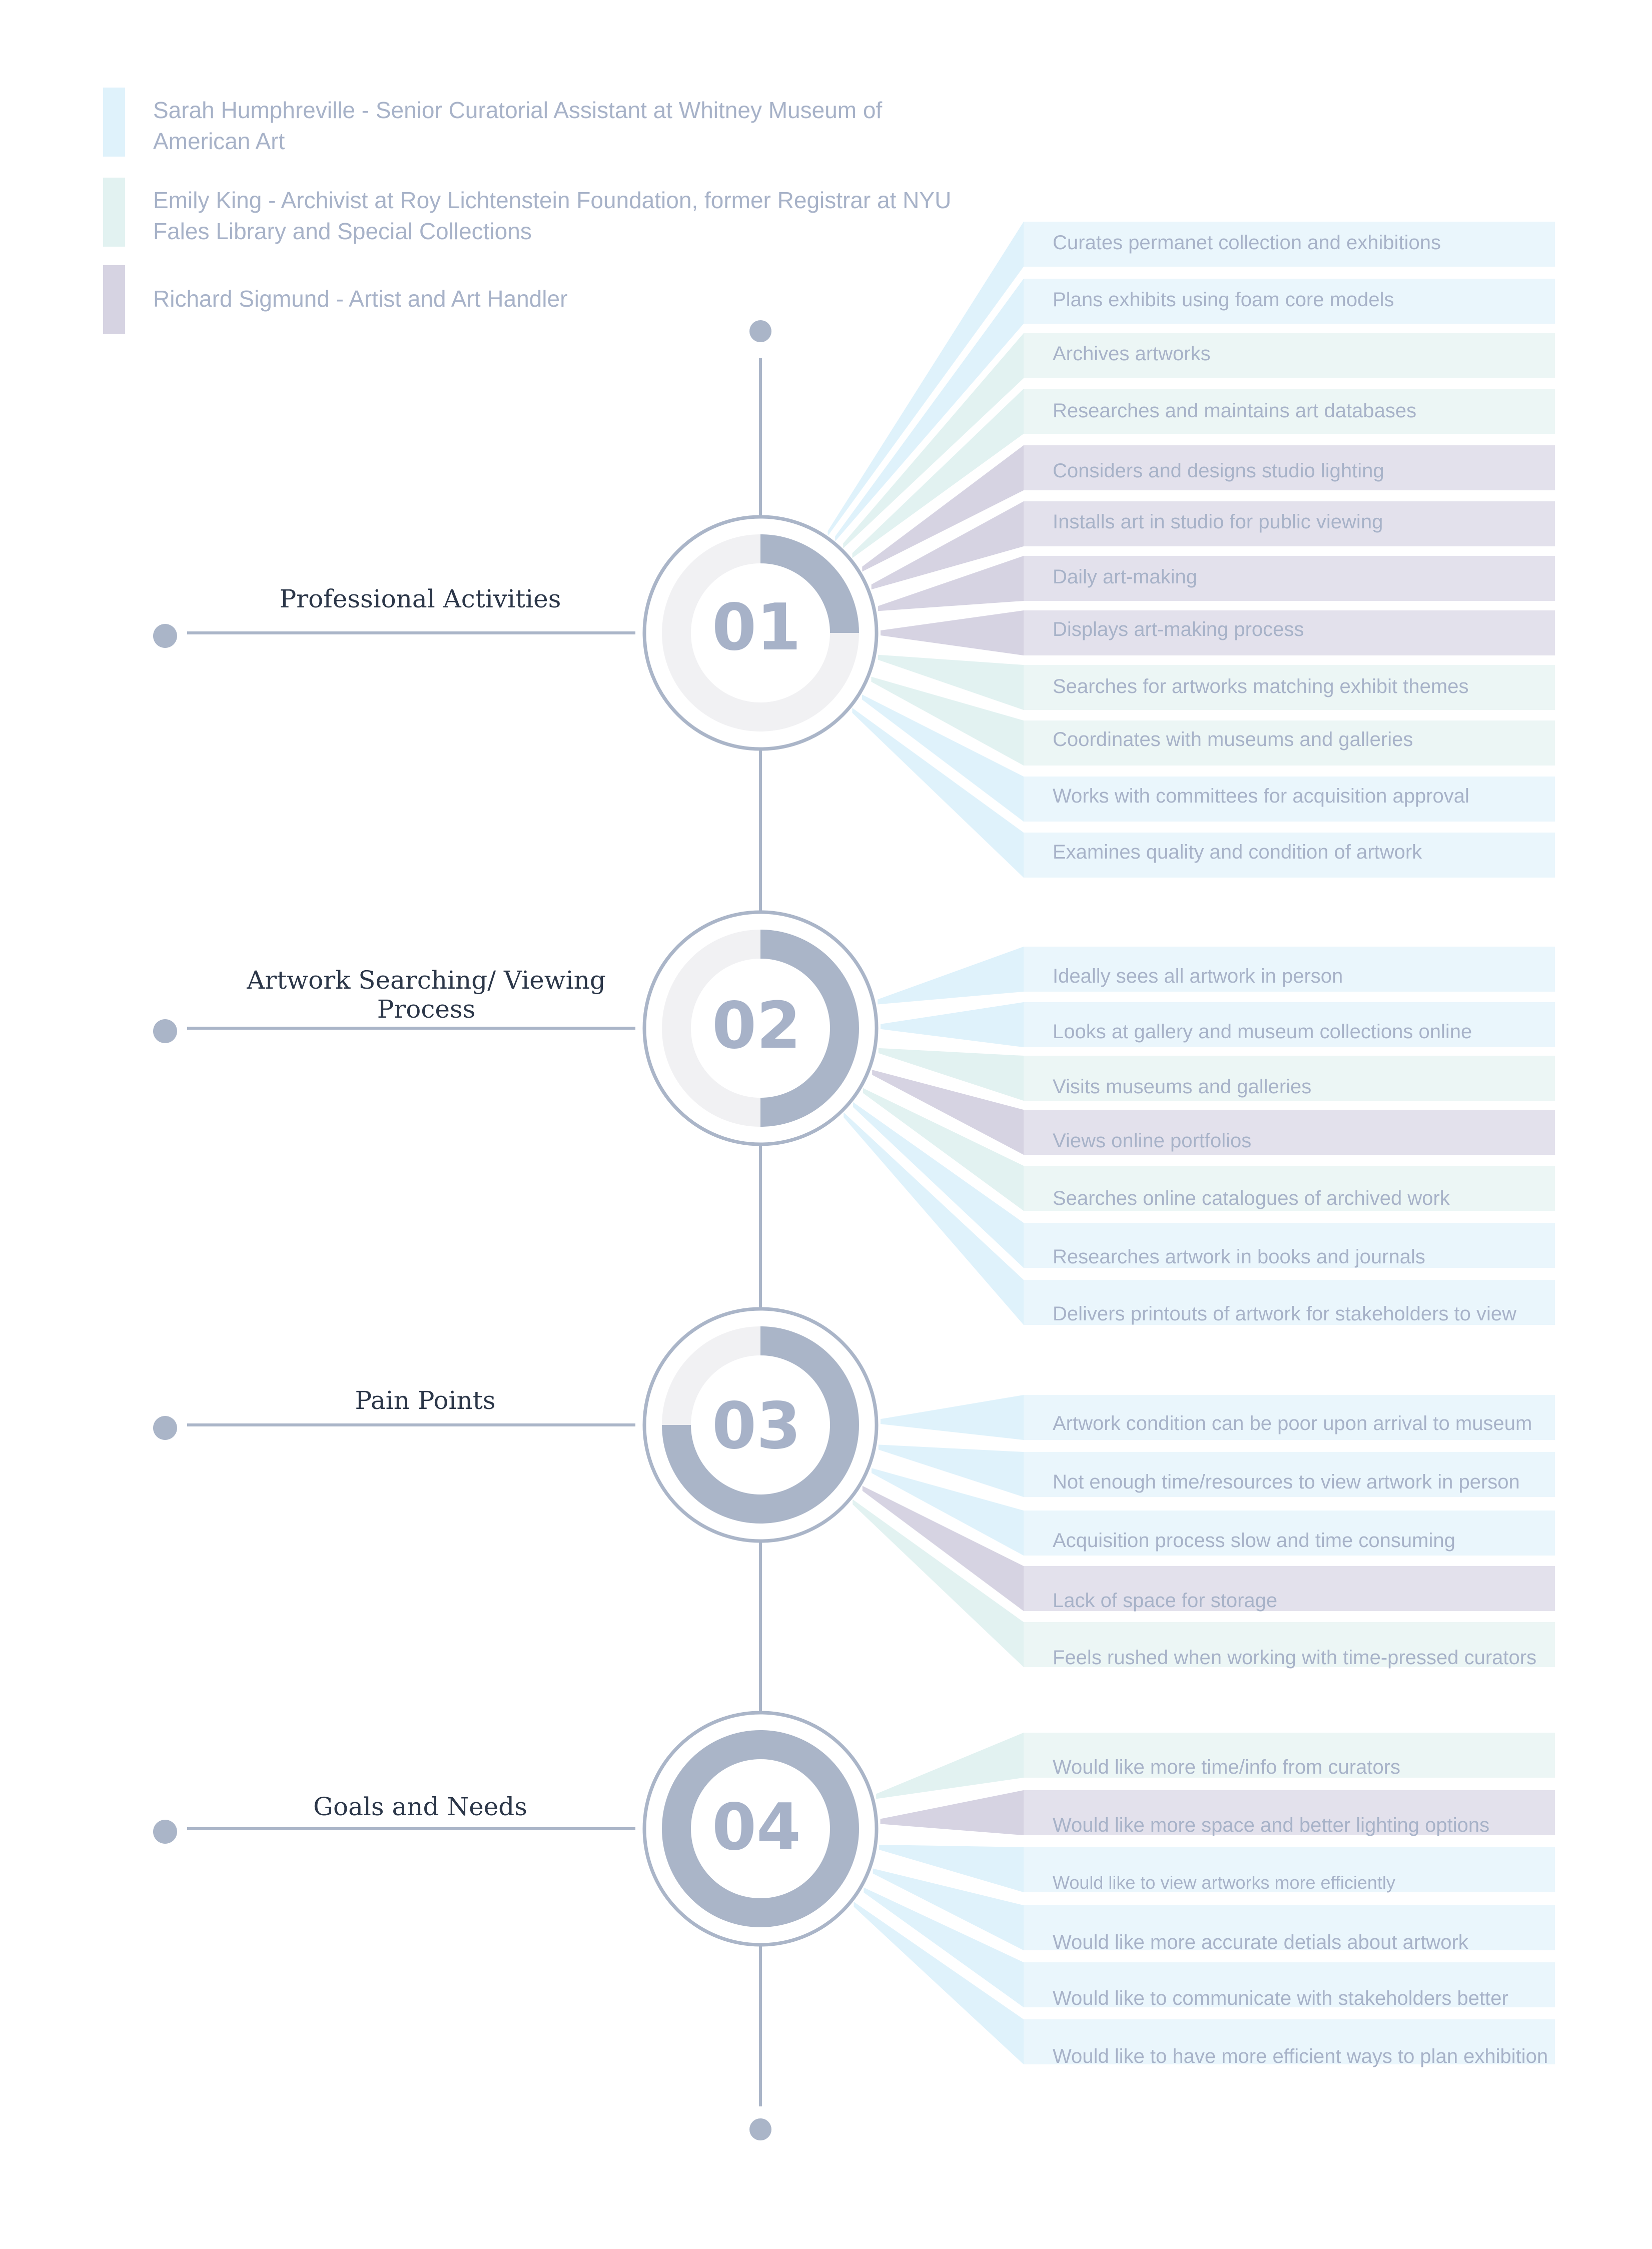 This screenshot has width=1652, height=2249. Describe the element at coordinates (425, 1401) in the screenshot. I see `section-title-pain-points: Pain Points` at that location.